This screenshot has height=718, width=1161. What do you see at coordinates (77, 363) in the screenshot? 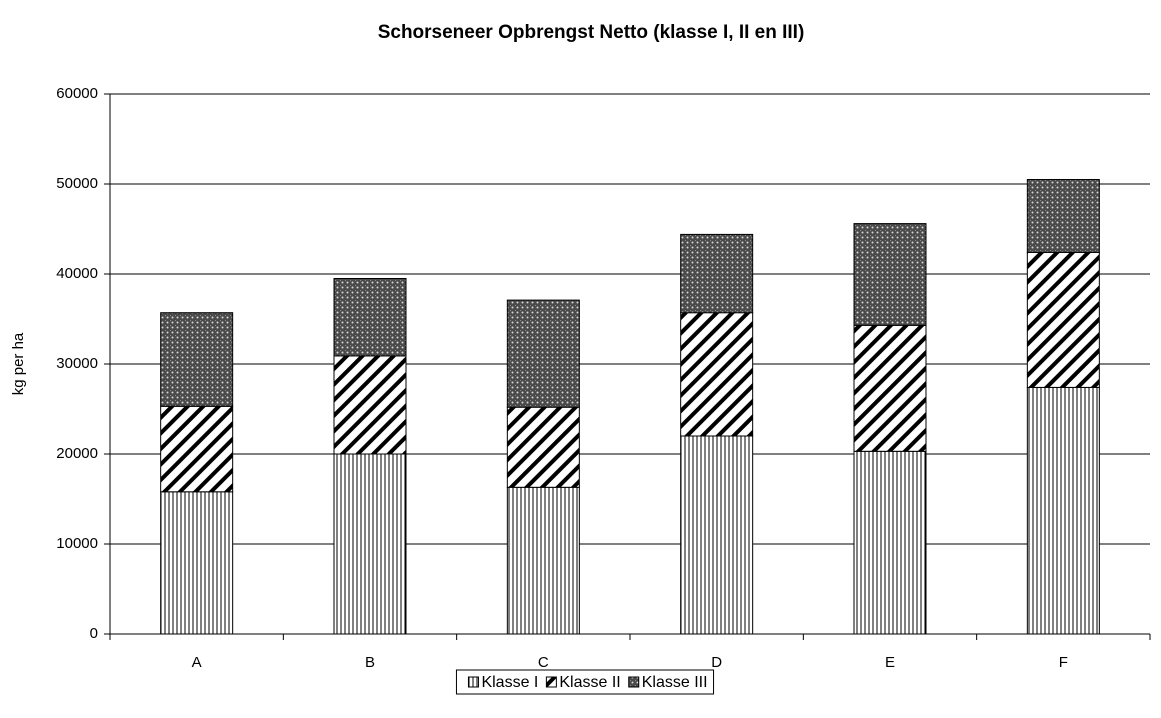
I see `y-tick-label: 30000` at bounding box center [77, 363].